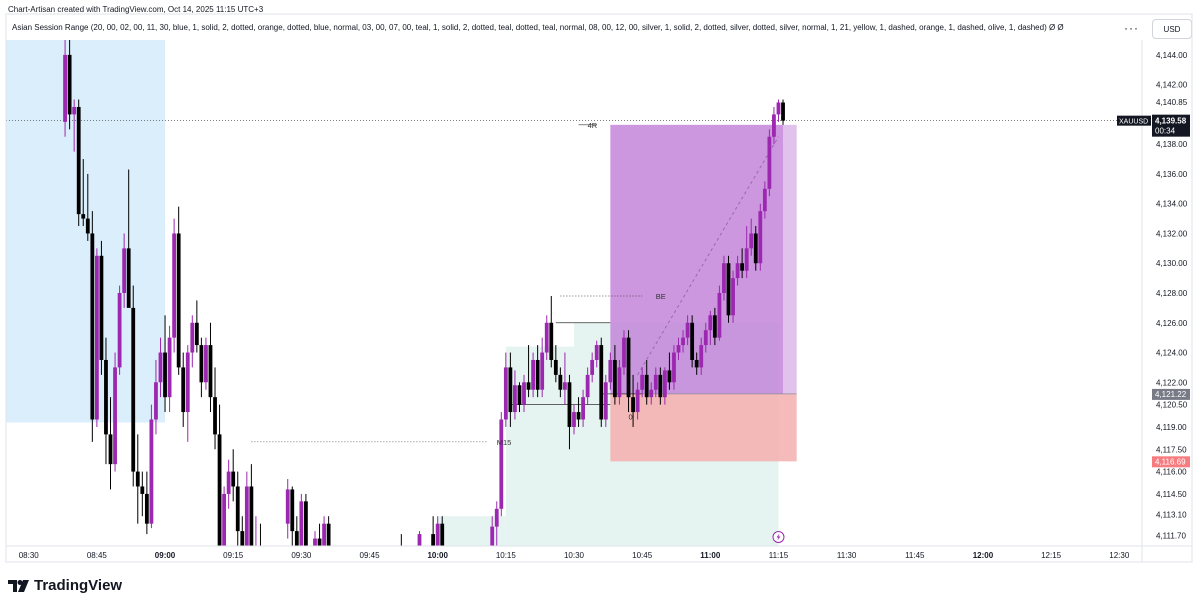 This screenshot has height=604, width=1200. I want to click on y-tick-label: 4,122.00, so click(1172, 382).